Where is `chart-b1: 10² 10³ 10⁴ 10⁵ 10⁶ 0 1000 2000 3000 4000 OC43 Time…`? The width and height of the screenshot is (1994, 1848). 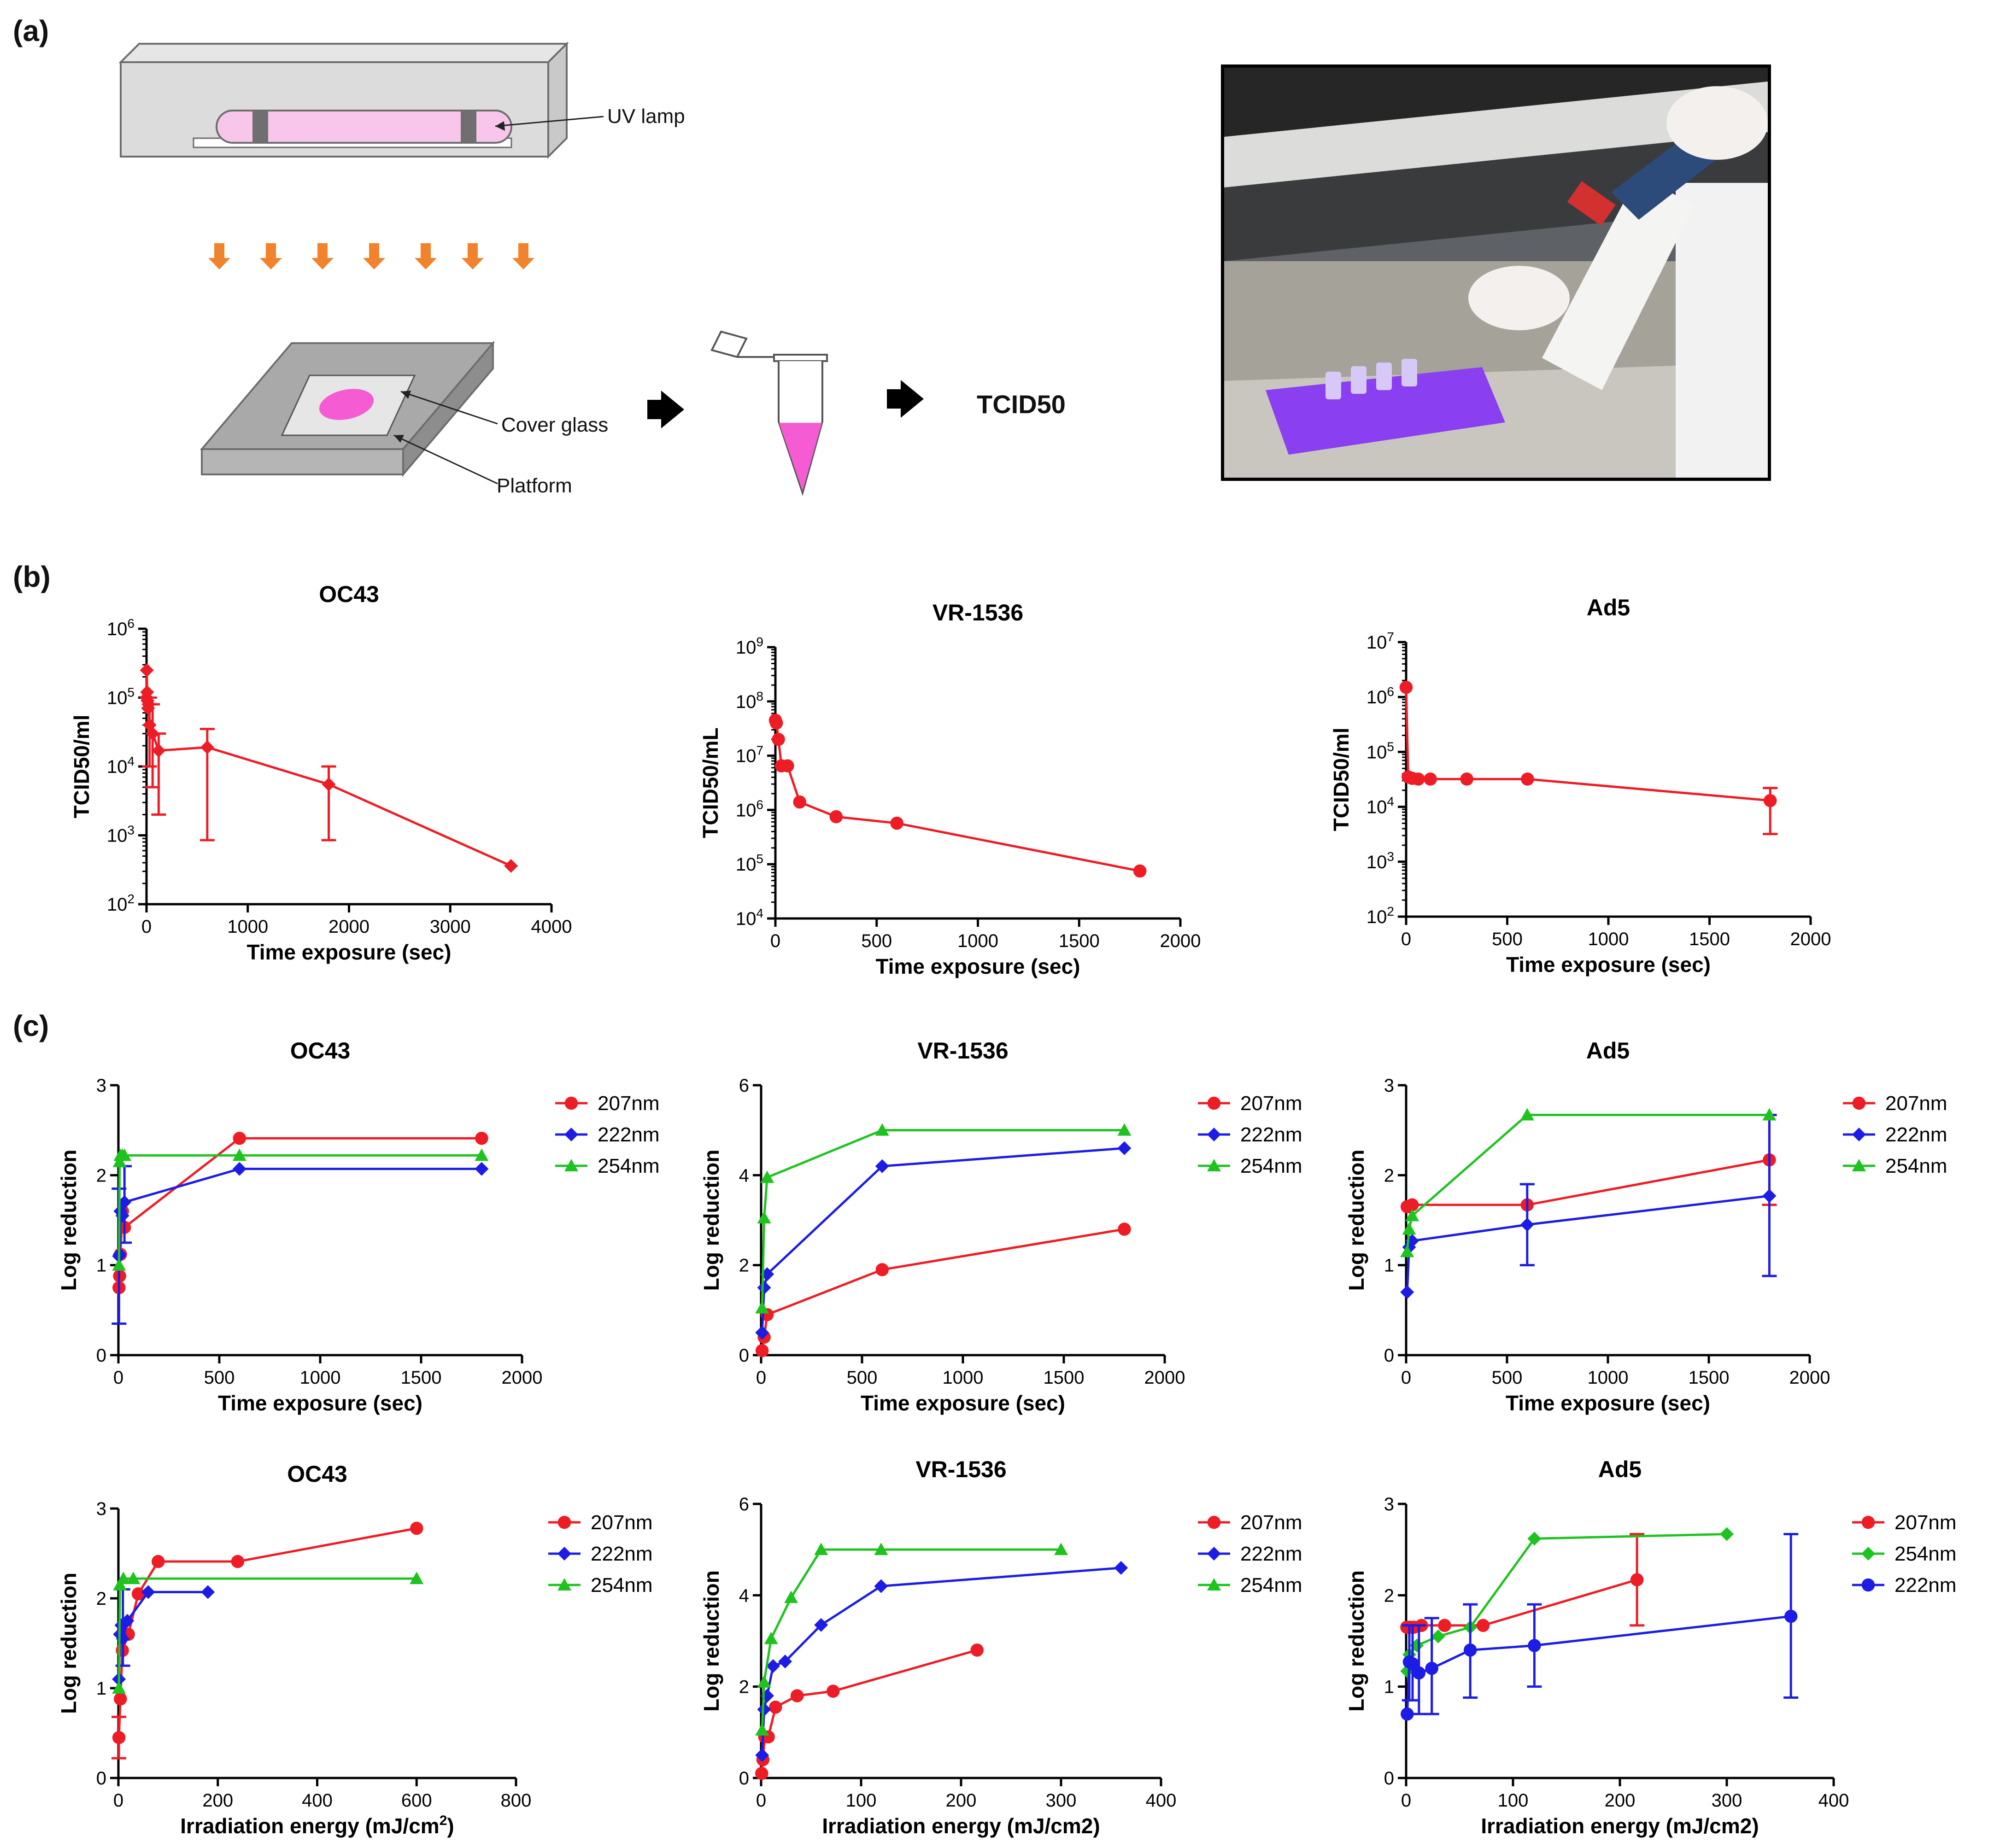 chart-b1: 10² 10³ 10⁴ 10⁵ 10⁶ 0 1000 2000 3000 4000 OC43 Time… is located at coordinates (321, 772).